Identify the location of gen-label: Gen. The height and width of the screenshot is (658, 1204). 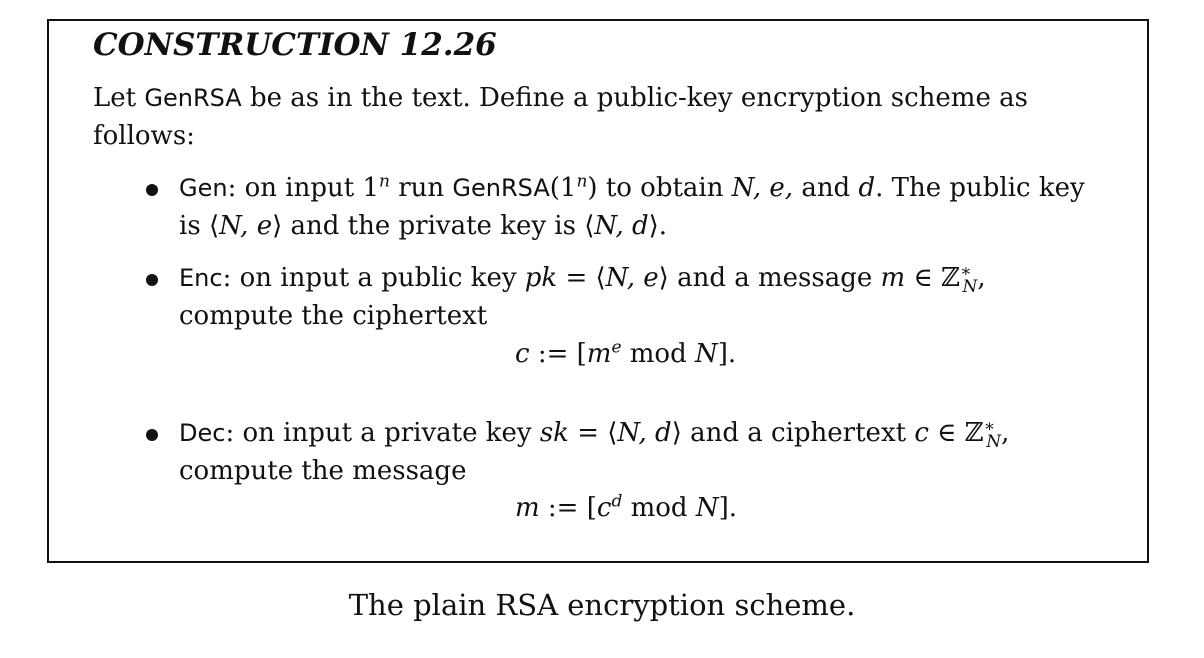
(203, 188).